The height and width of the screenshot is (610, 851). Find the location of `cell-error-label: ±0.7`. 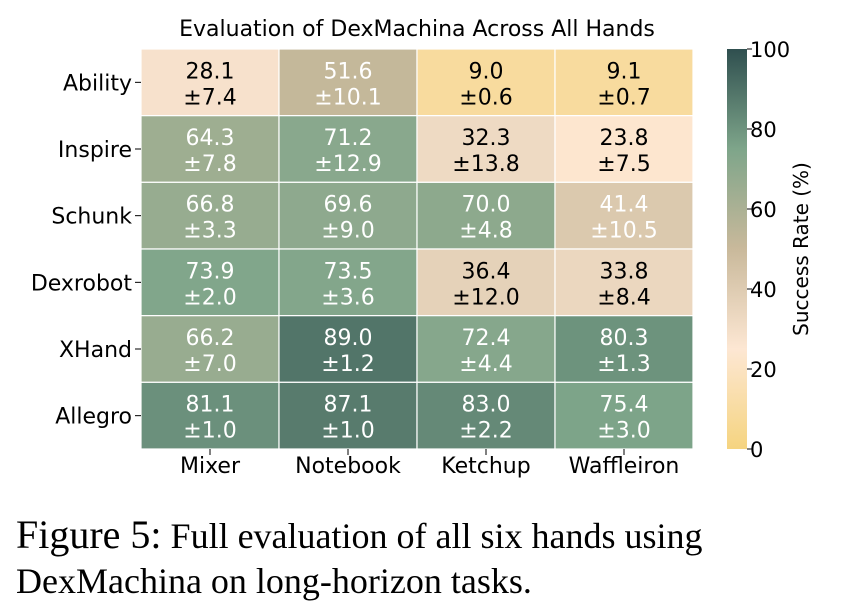

cell-error-label: ±0.7 is located at coordinates (623, 97).